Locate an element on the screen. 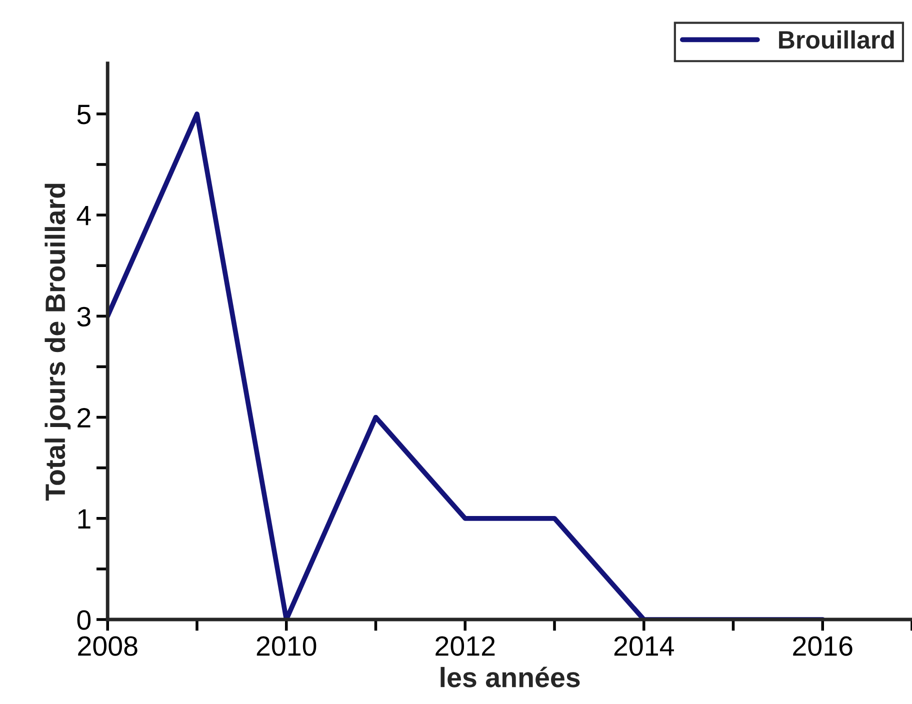 This screenshot has width=912, height=704. x-tick-label: 2008 is located at coordinates (108, 646).